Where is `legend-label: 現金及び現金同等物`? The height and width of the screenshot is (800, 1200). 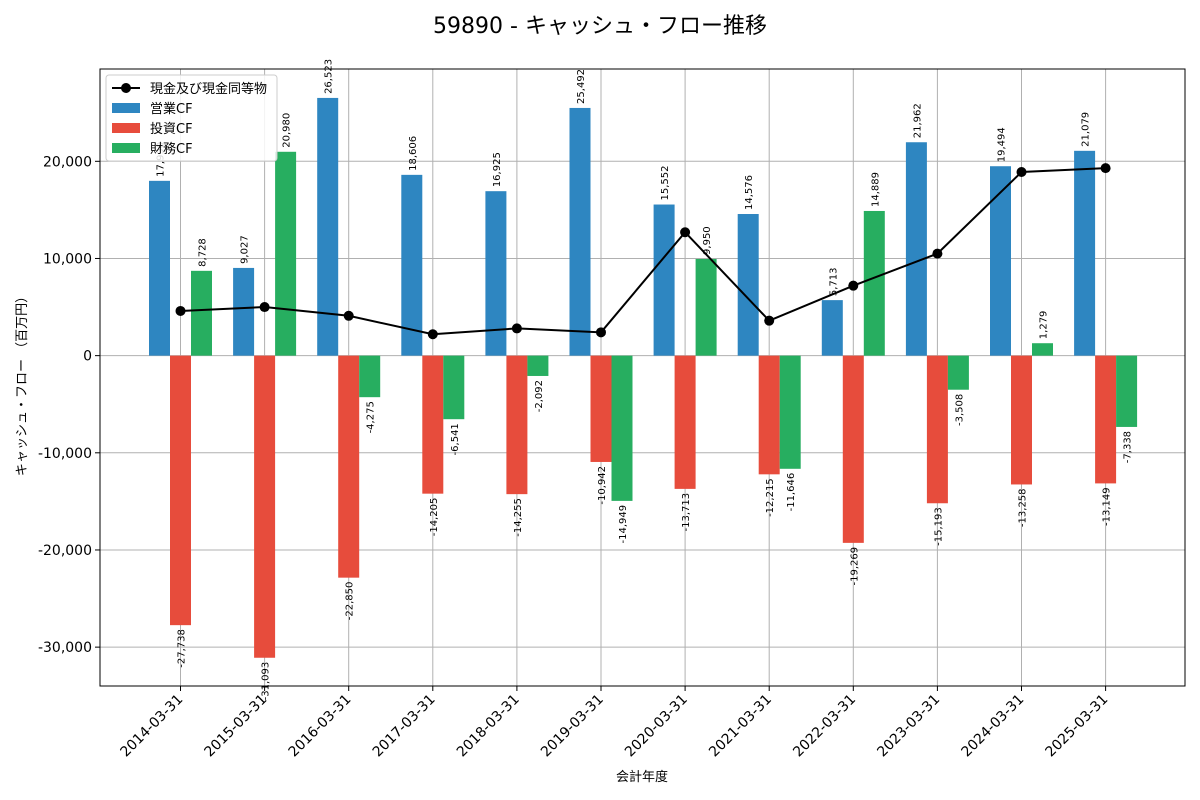
legend-label: 現金及び現金同等物 is located at coordinates (208, 89).